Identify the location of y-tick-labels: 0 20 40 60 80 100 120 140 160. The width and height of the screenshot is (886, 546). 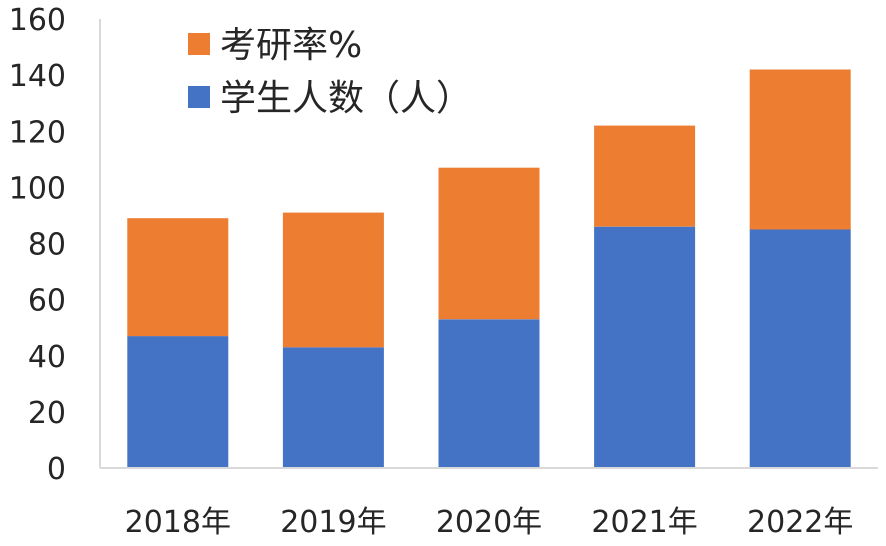
(37, 245).